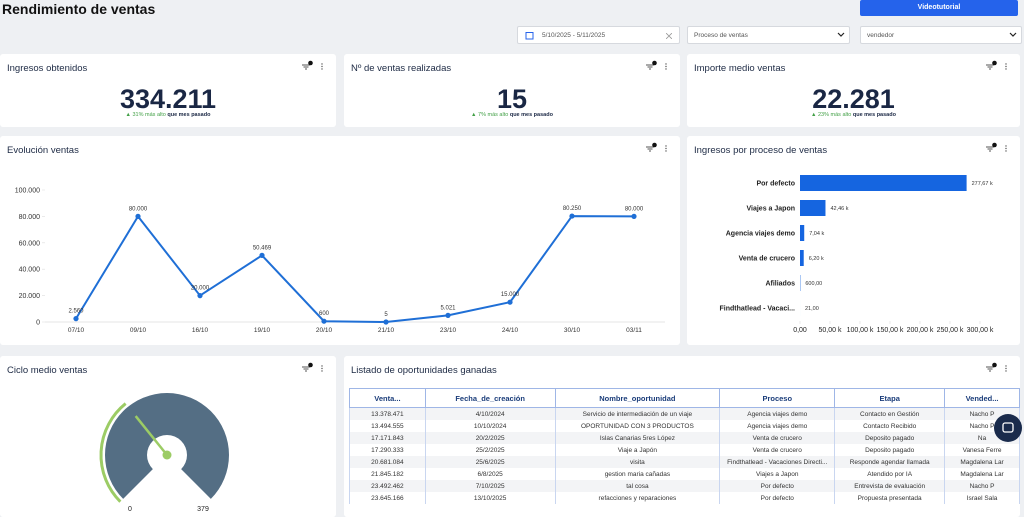 This screenshot has height=517, width=1024. Describe the element at coordinates (490, 398) in the screenshot. I see `column-header: Fecha_de_creación` at that location.